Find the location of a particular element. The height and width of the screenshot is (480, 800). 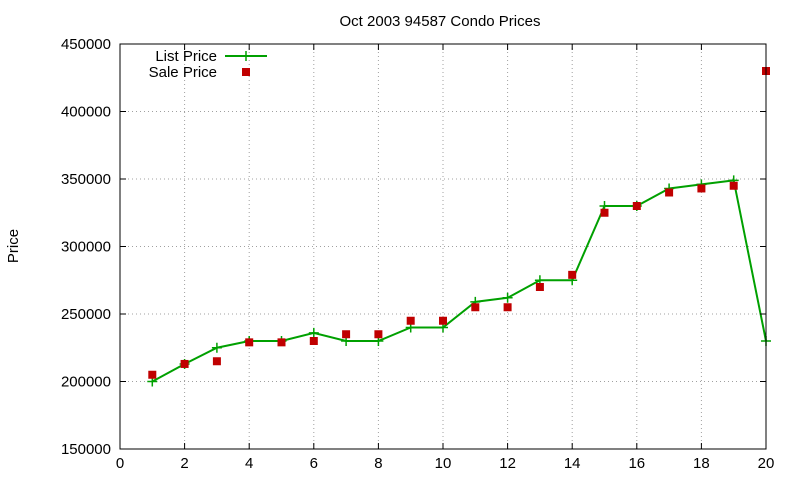

y-tick-label: 150000 is located at coordinates (86, 449).